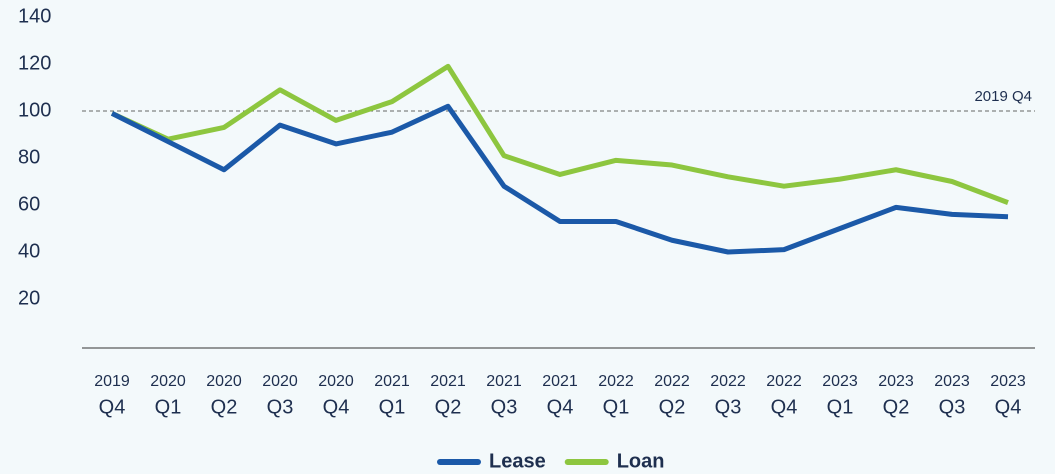  What do you see at coordinates (29, 157) in the screenshot?
I see `y-tick-label: 80` at bounding box center [29, 157].